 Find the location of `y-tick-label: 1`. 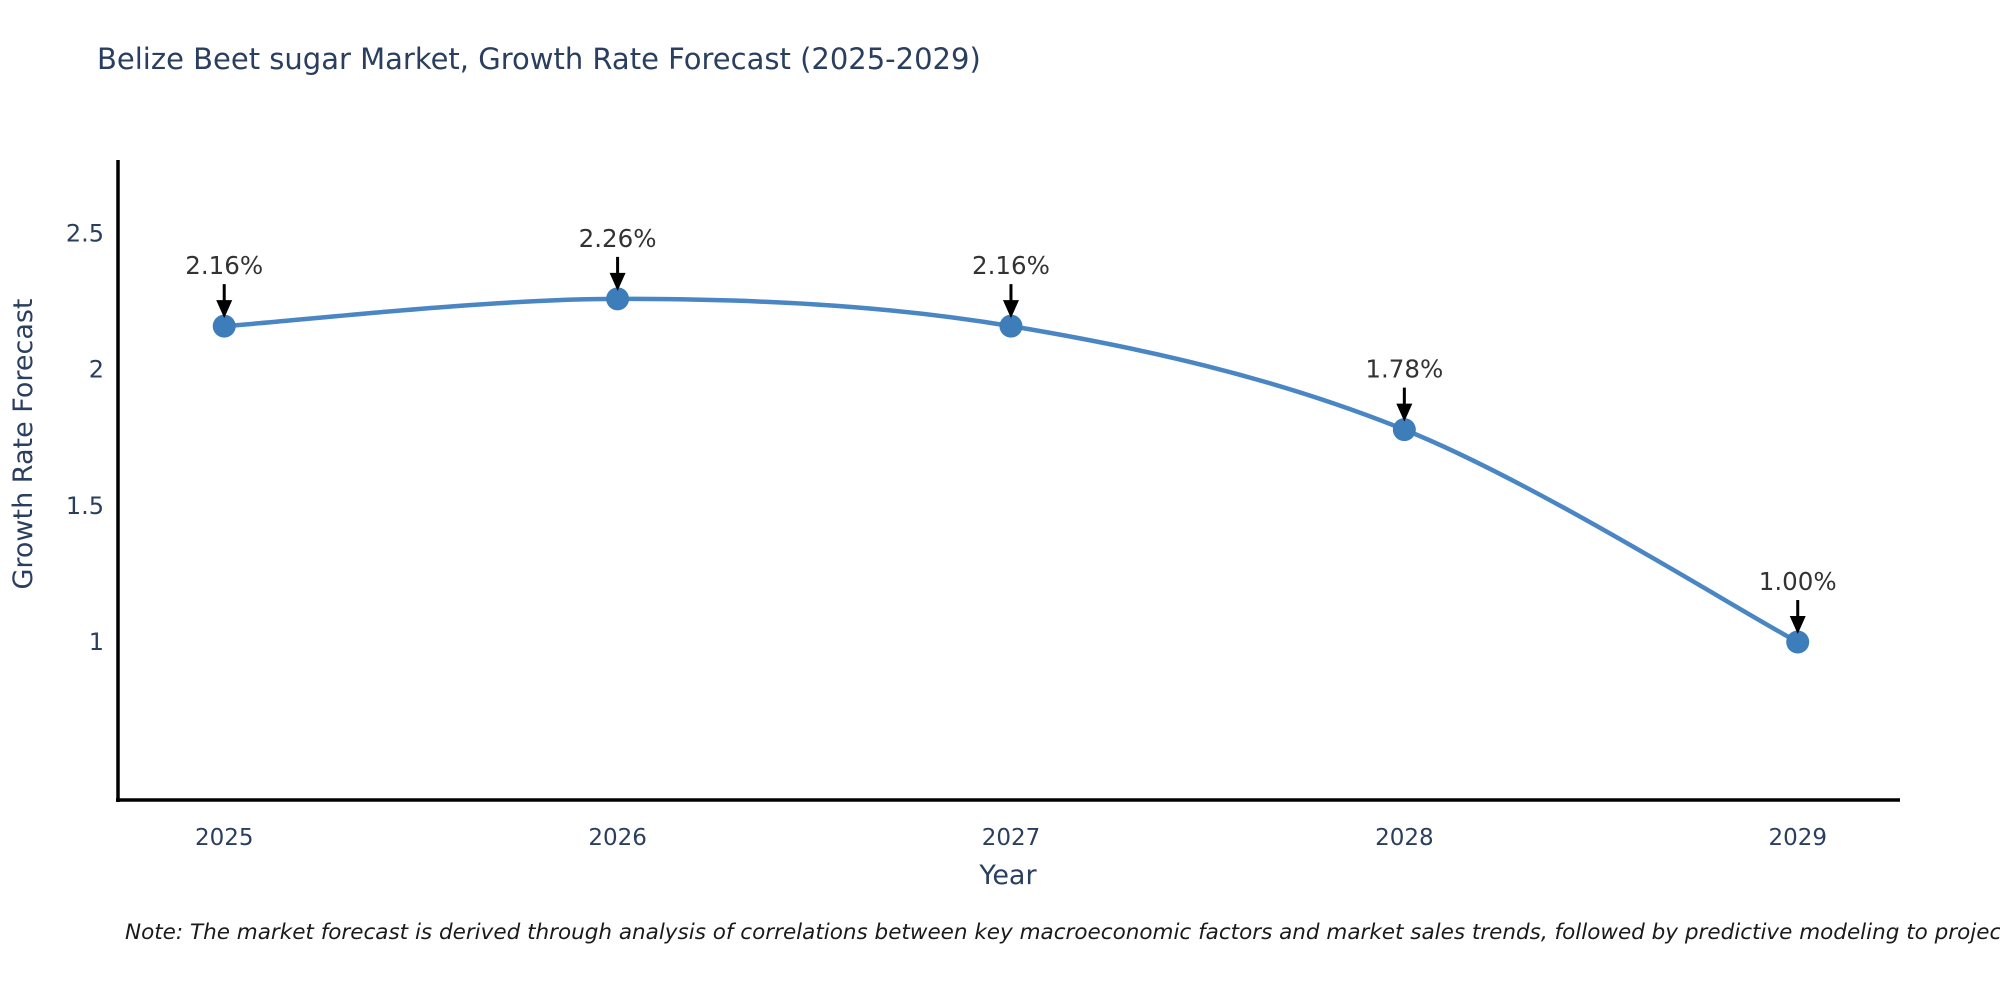

y-tick-label: 1 is located at coordinates (96, 642).